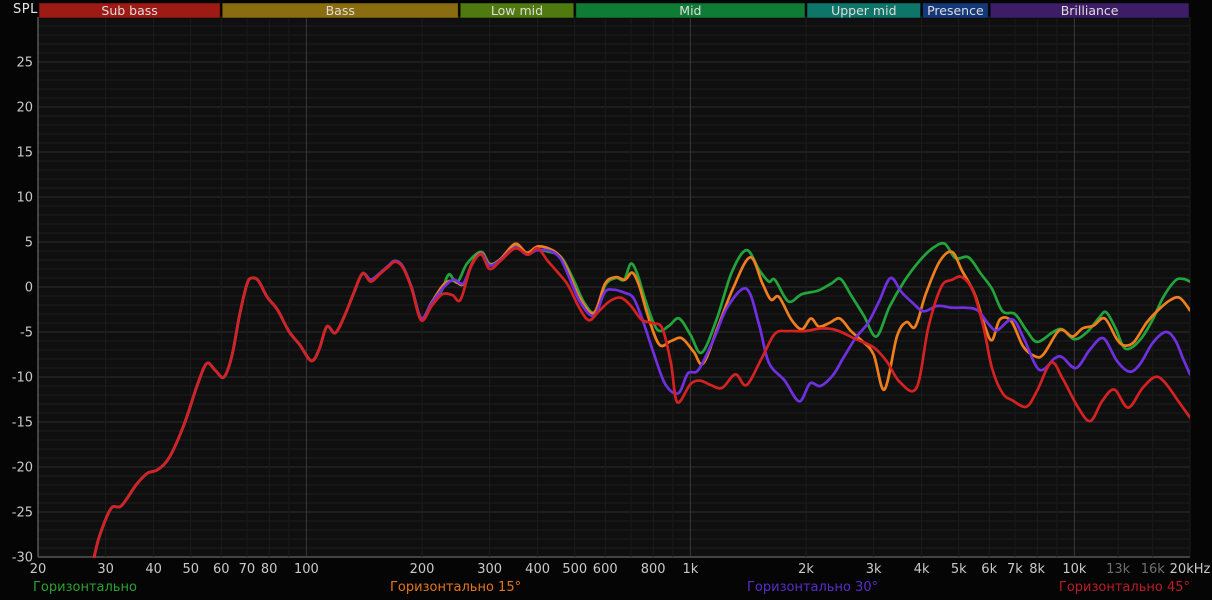  I want to click on y-tick-label: 15, so click(24, 153).